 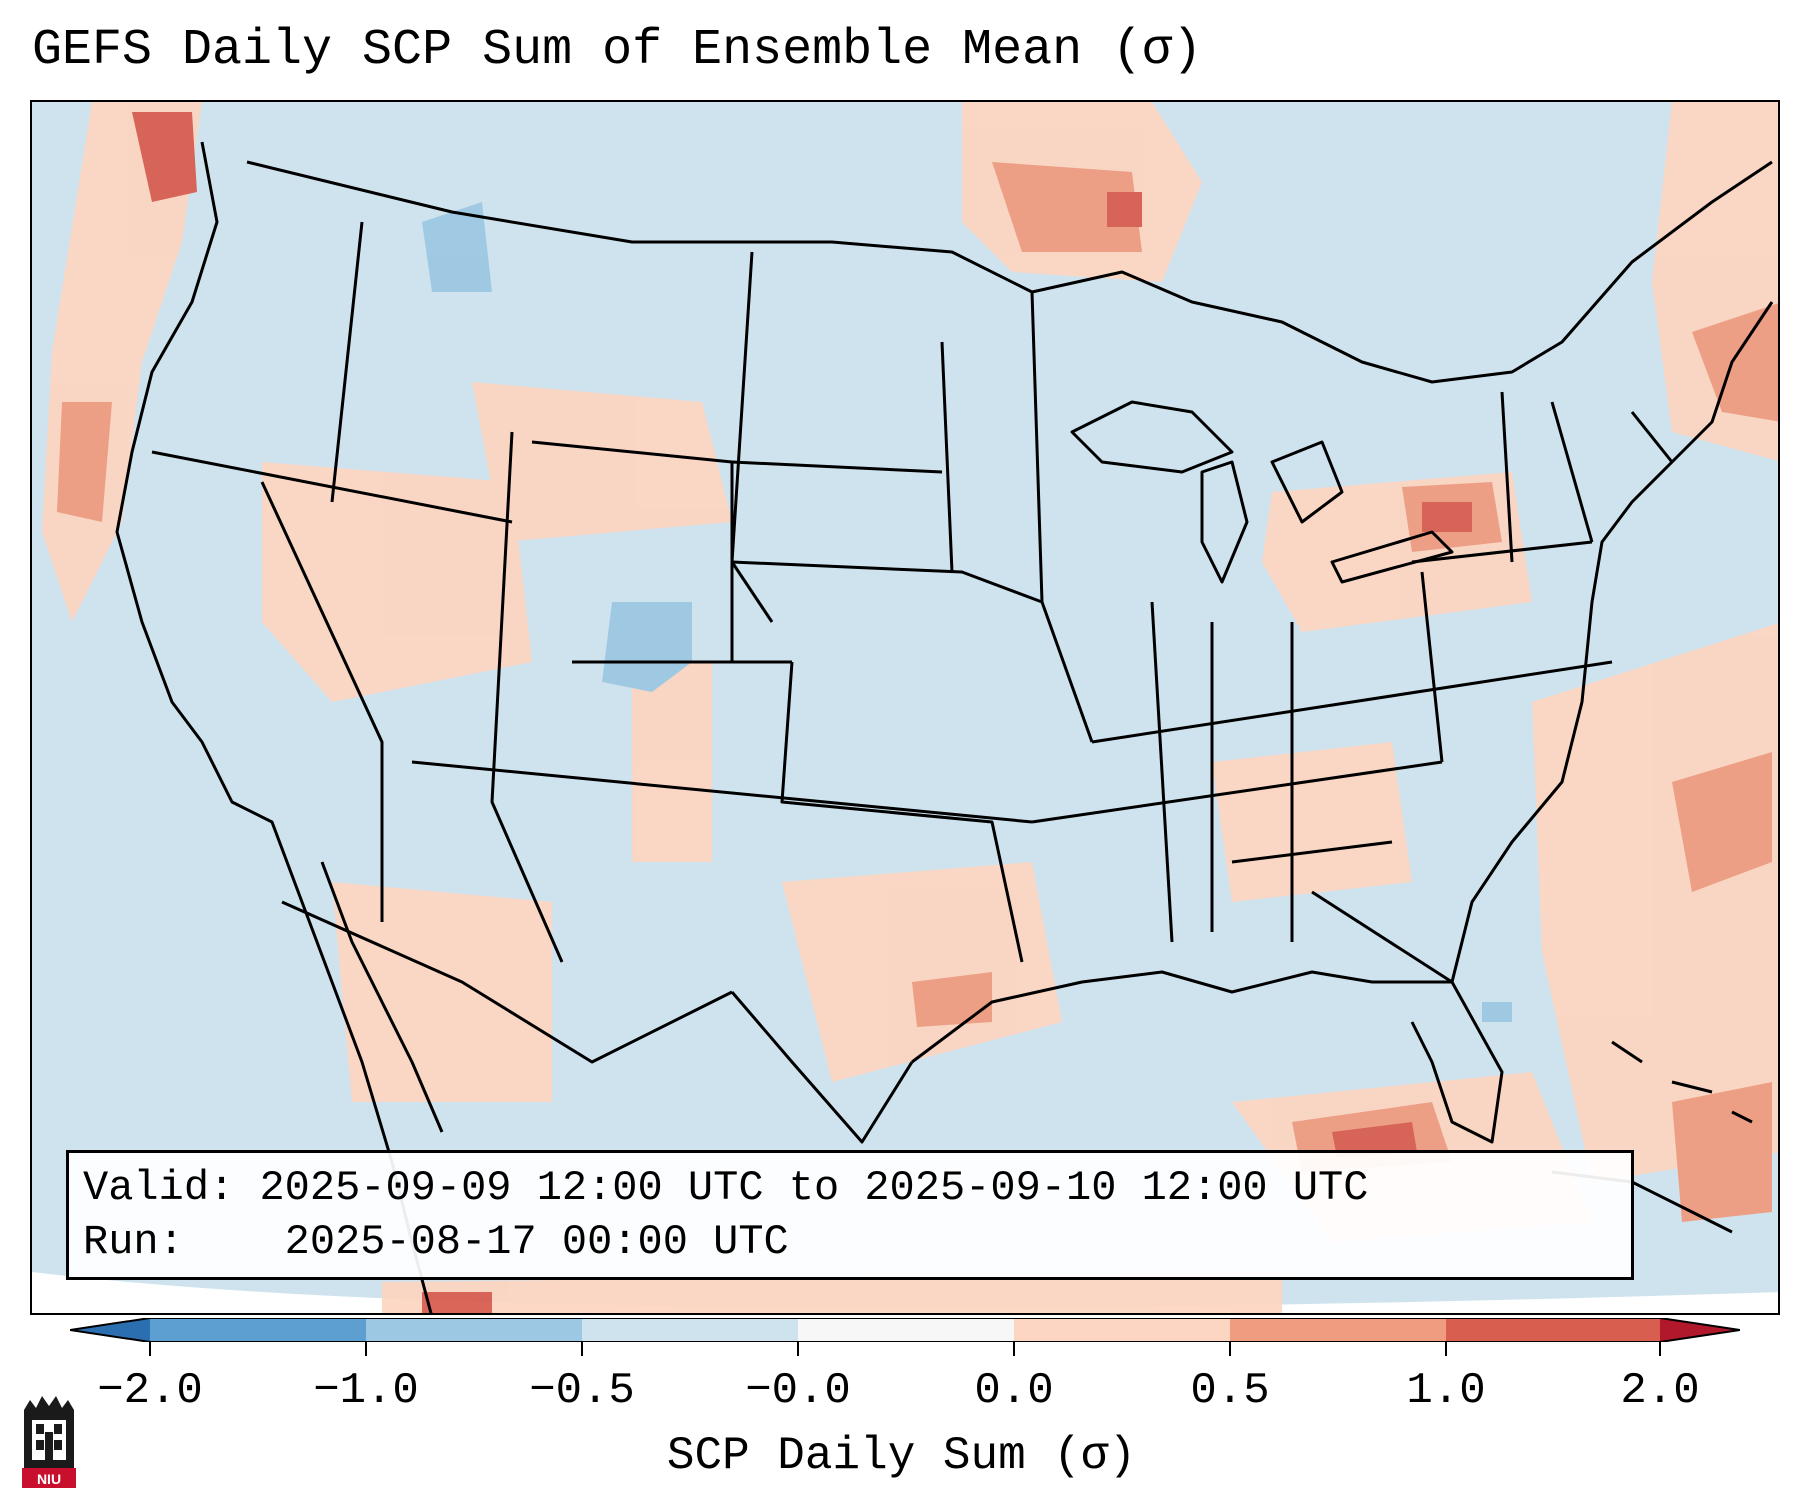 What do you see at coordinates (822, 1067) in the screenshot?
I see `texas-coastline` at bounding box center [822, 1067].